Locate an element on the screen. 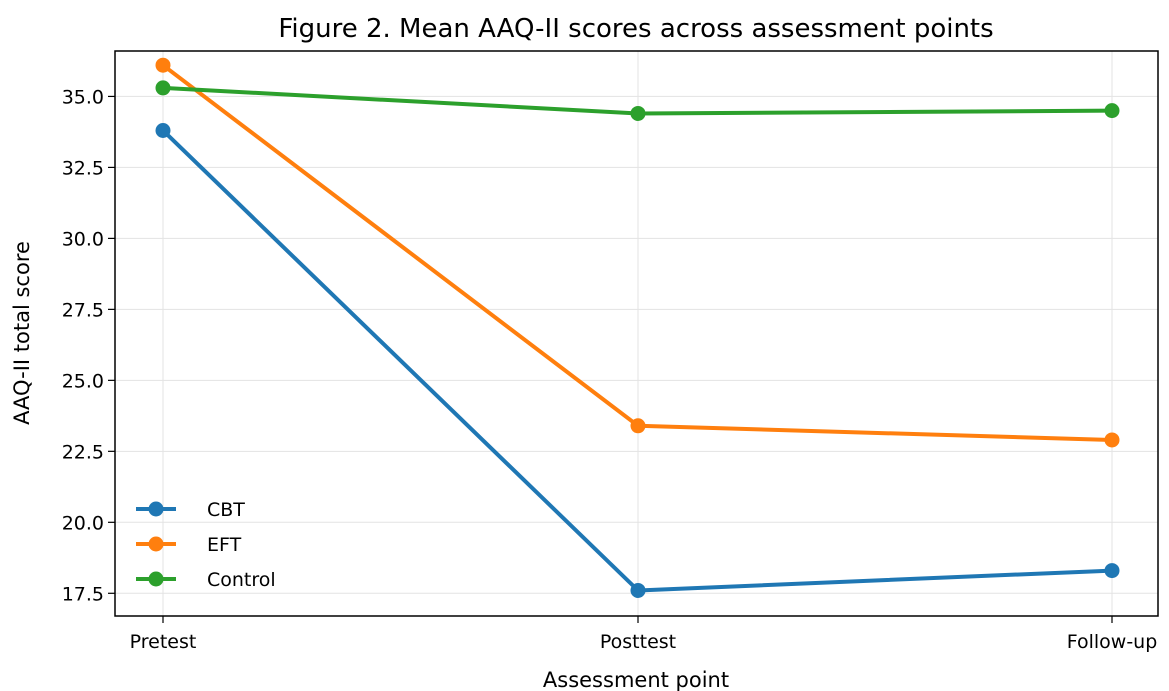 The width and height of the screenshot is (1169, 691). y-tick-label: 35.0 is located at coordinates (83, 97).